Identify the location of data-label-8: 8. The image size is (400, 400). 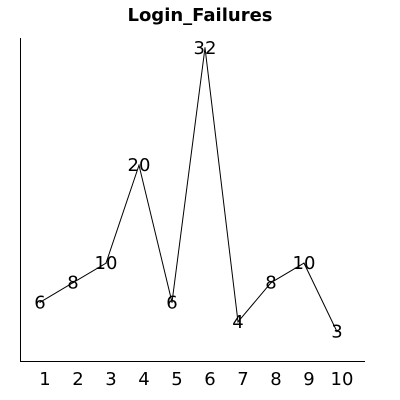
(270, 283).